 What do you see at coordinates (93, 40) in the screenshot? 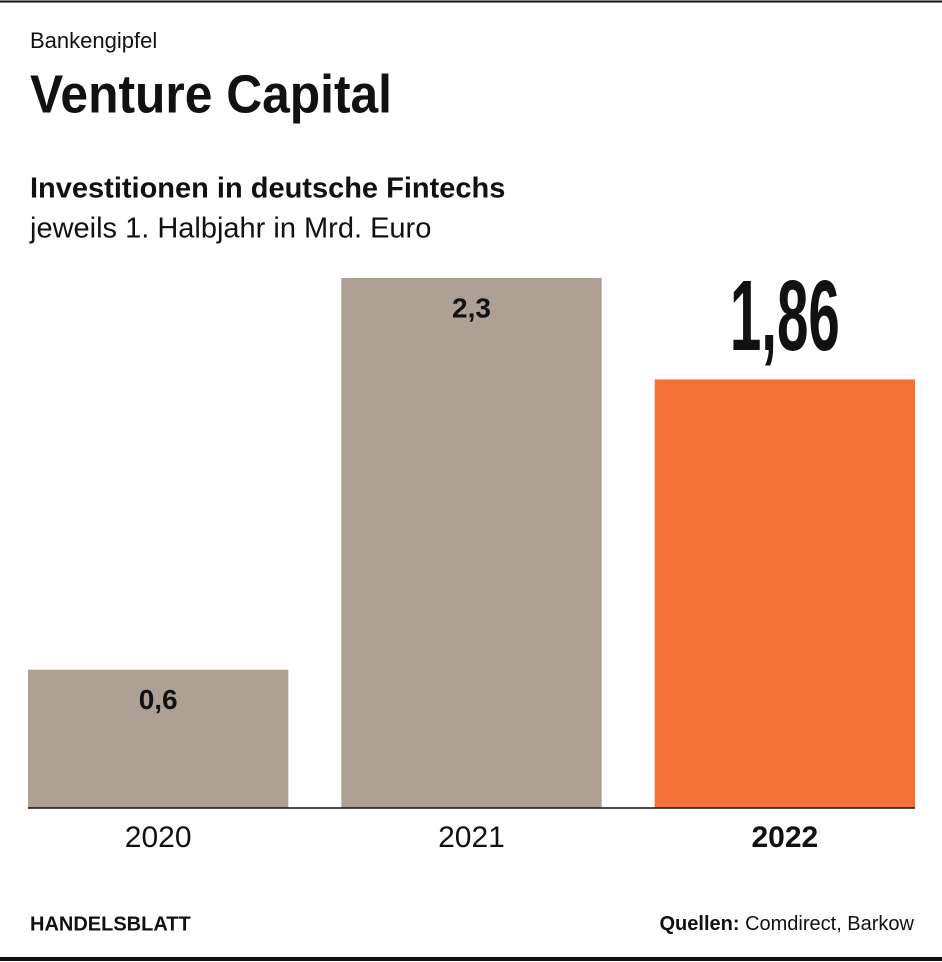
I see `kicker: Bankengipfel` at bounding box center [93, 40].